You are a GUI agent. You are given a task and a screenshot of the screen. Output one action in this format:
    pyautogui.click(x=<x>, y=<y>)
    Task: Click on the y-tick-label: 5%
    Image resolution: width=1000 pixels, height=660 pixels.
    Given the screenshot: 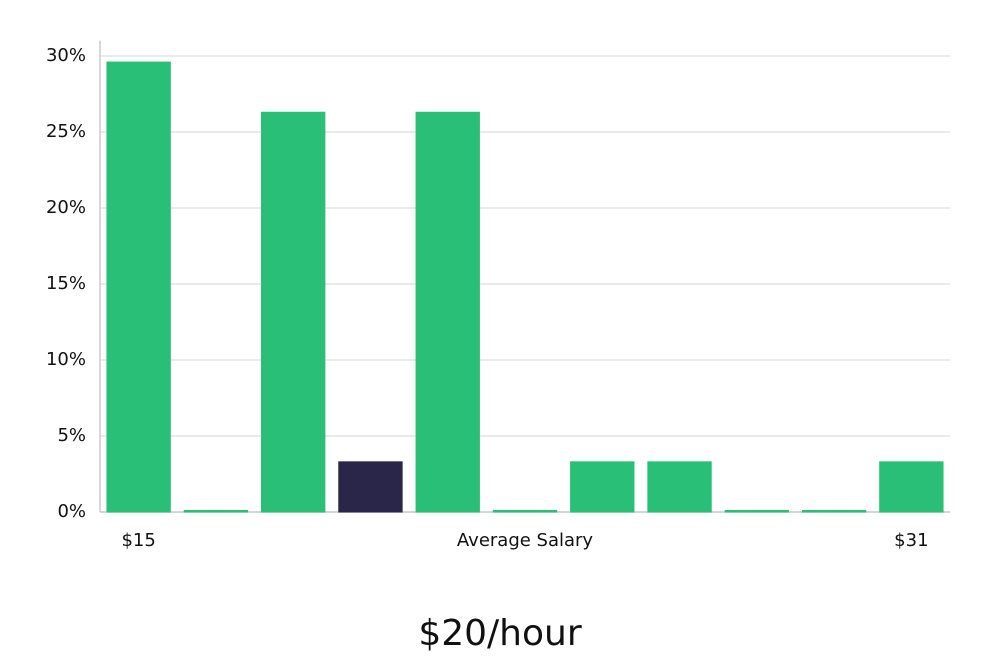 What is the action you would take?
    pyautogui.click(x=71, y=435)
    